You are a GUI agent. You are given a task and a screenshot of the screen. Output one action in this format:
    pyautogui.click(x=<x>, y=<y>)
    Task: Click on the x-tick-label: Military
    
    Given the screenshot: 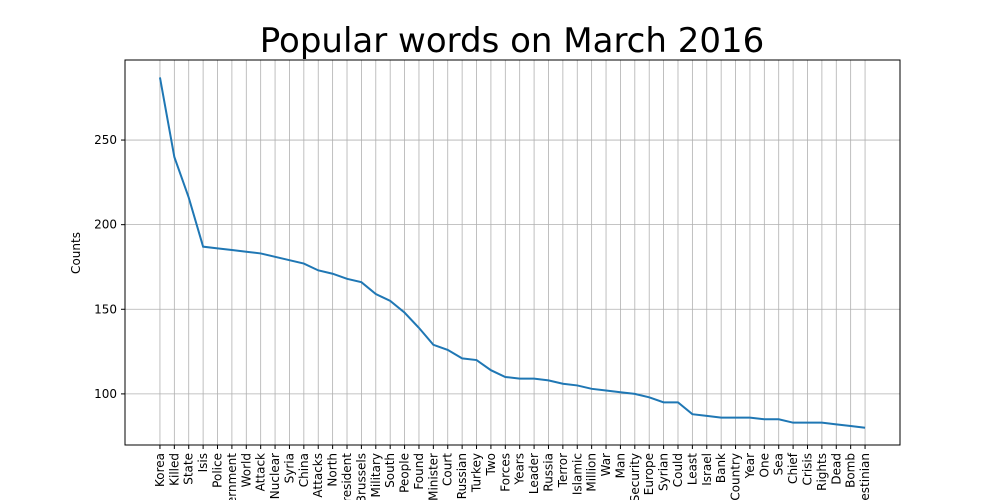 What is the action you would take?
    pyautogui.click(x=376, y=475)
    